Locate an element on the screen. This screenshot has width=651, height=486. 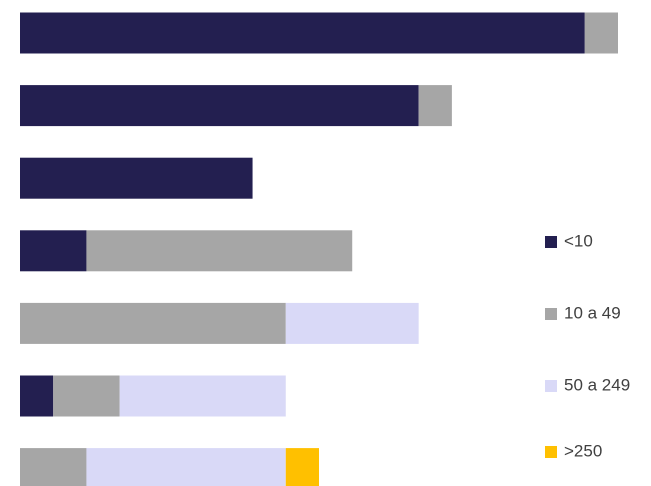
legend-label: 10 a 49 is located at coordinates (592, 312).